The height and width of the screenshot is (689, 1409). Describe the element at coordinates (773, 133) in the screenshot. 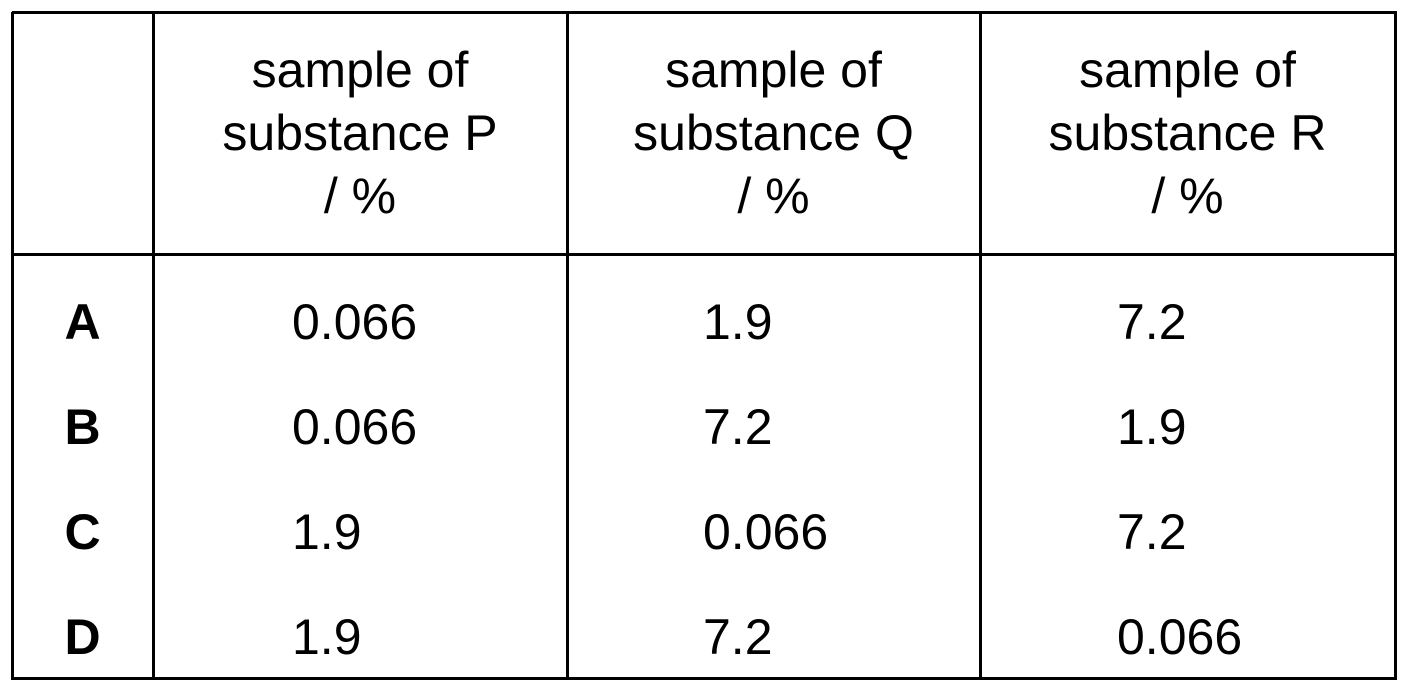

I see `header-text: substance Q` at that location.